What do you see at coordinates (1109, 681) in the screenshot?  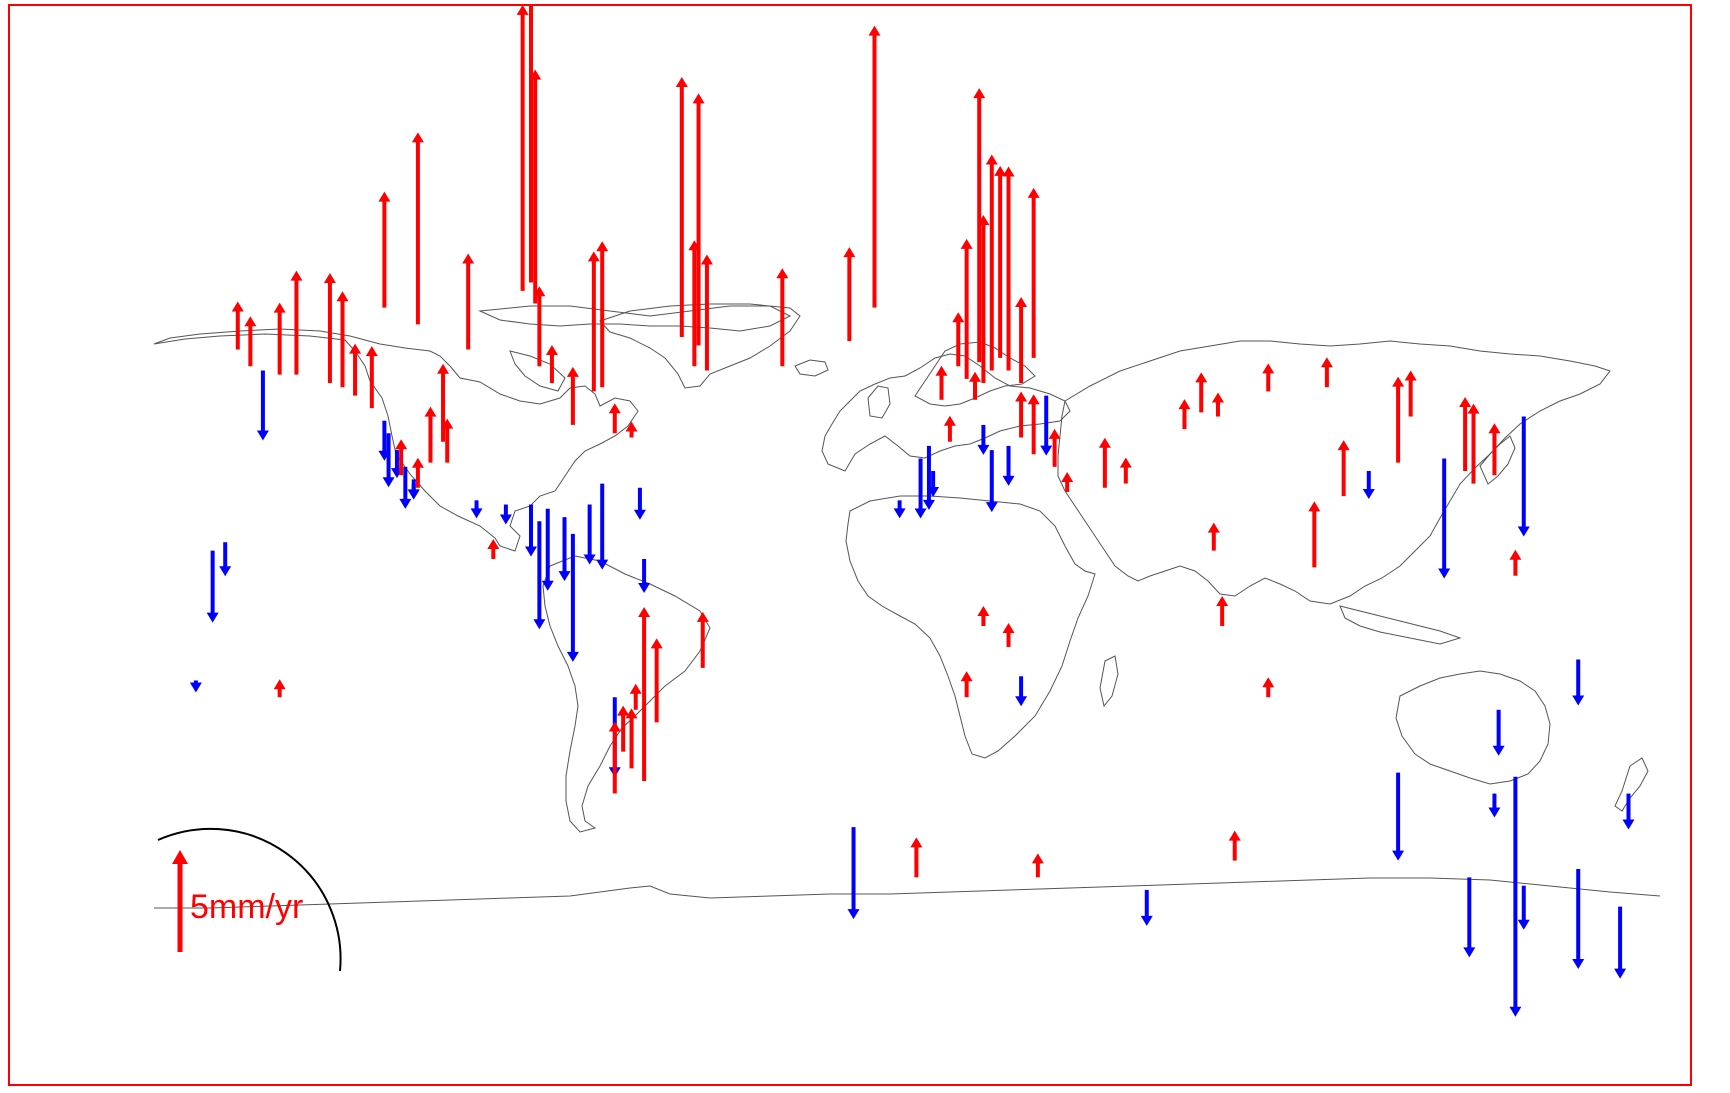 I see `coastline-madagascar` at bounding box center [1109, 681].